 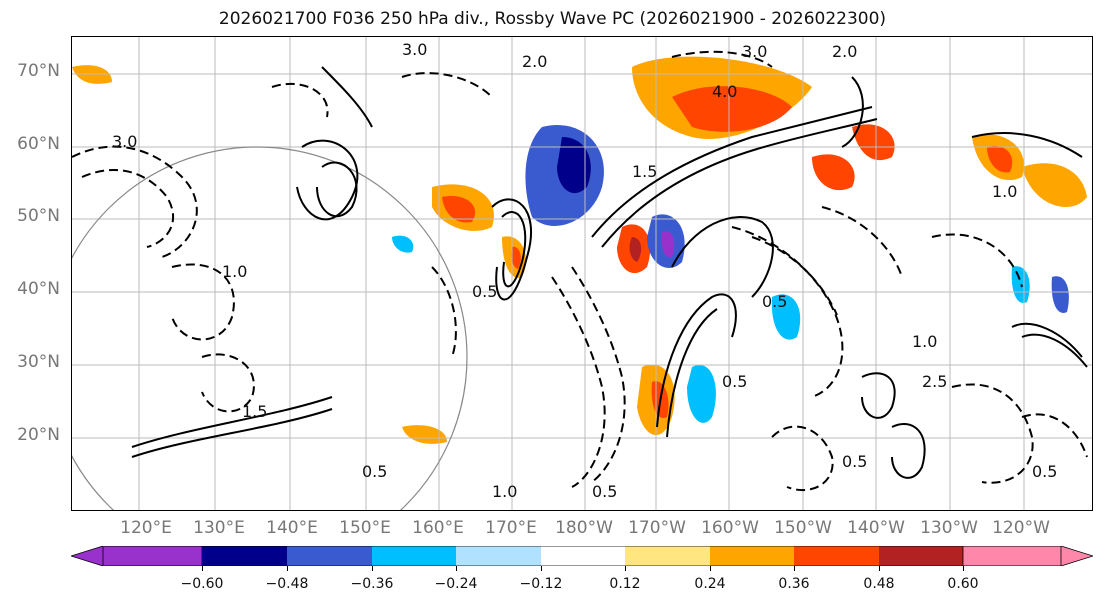 What do you see at coordinates (365, 528) in the screenshot?
I see `lon-label-150e: 150°E` at bounding box center [365, 528].